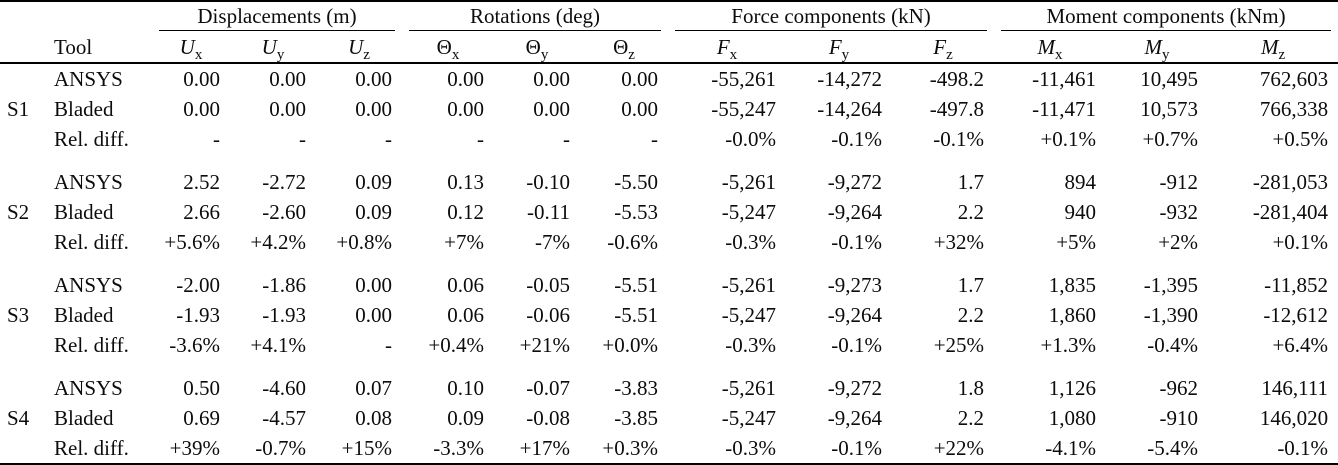  I want to click on value-cell: 0.08, so click(373, 417).